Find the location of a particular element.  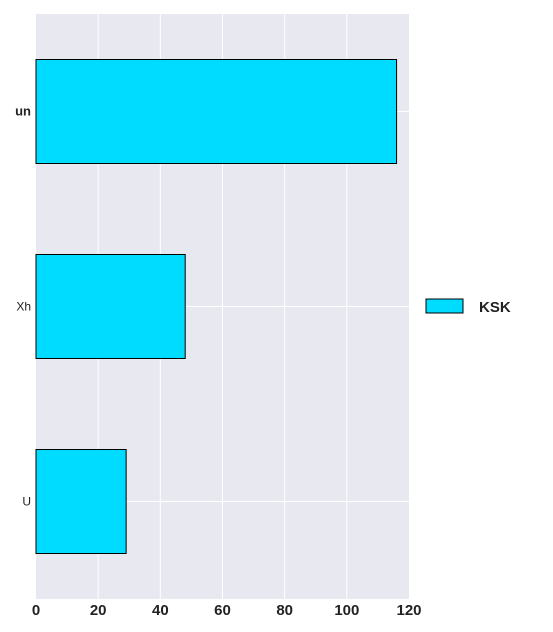

x-tick-label: 100 is located at coordinates (346, 610).